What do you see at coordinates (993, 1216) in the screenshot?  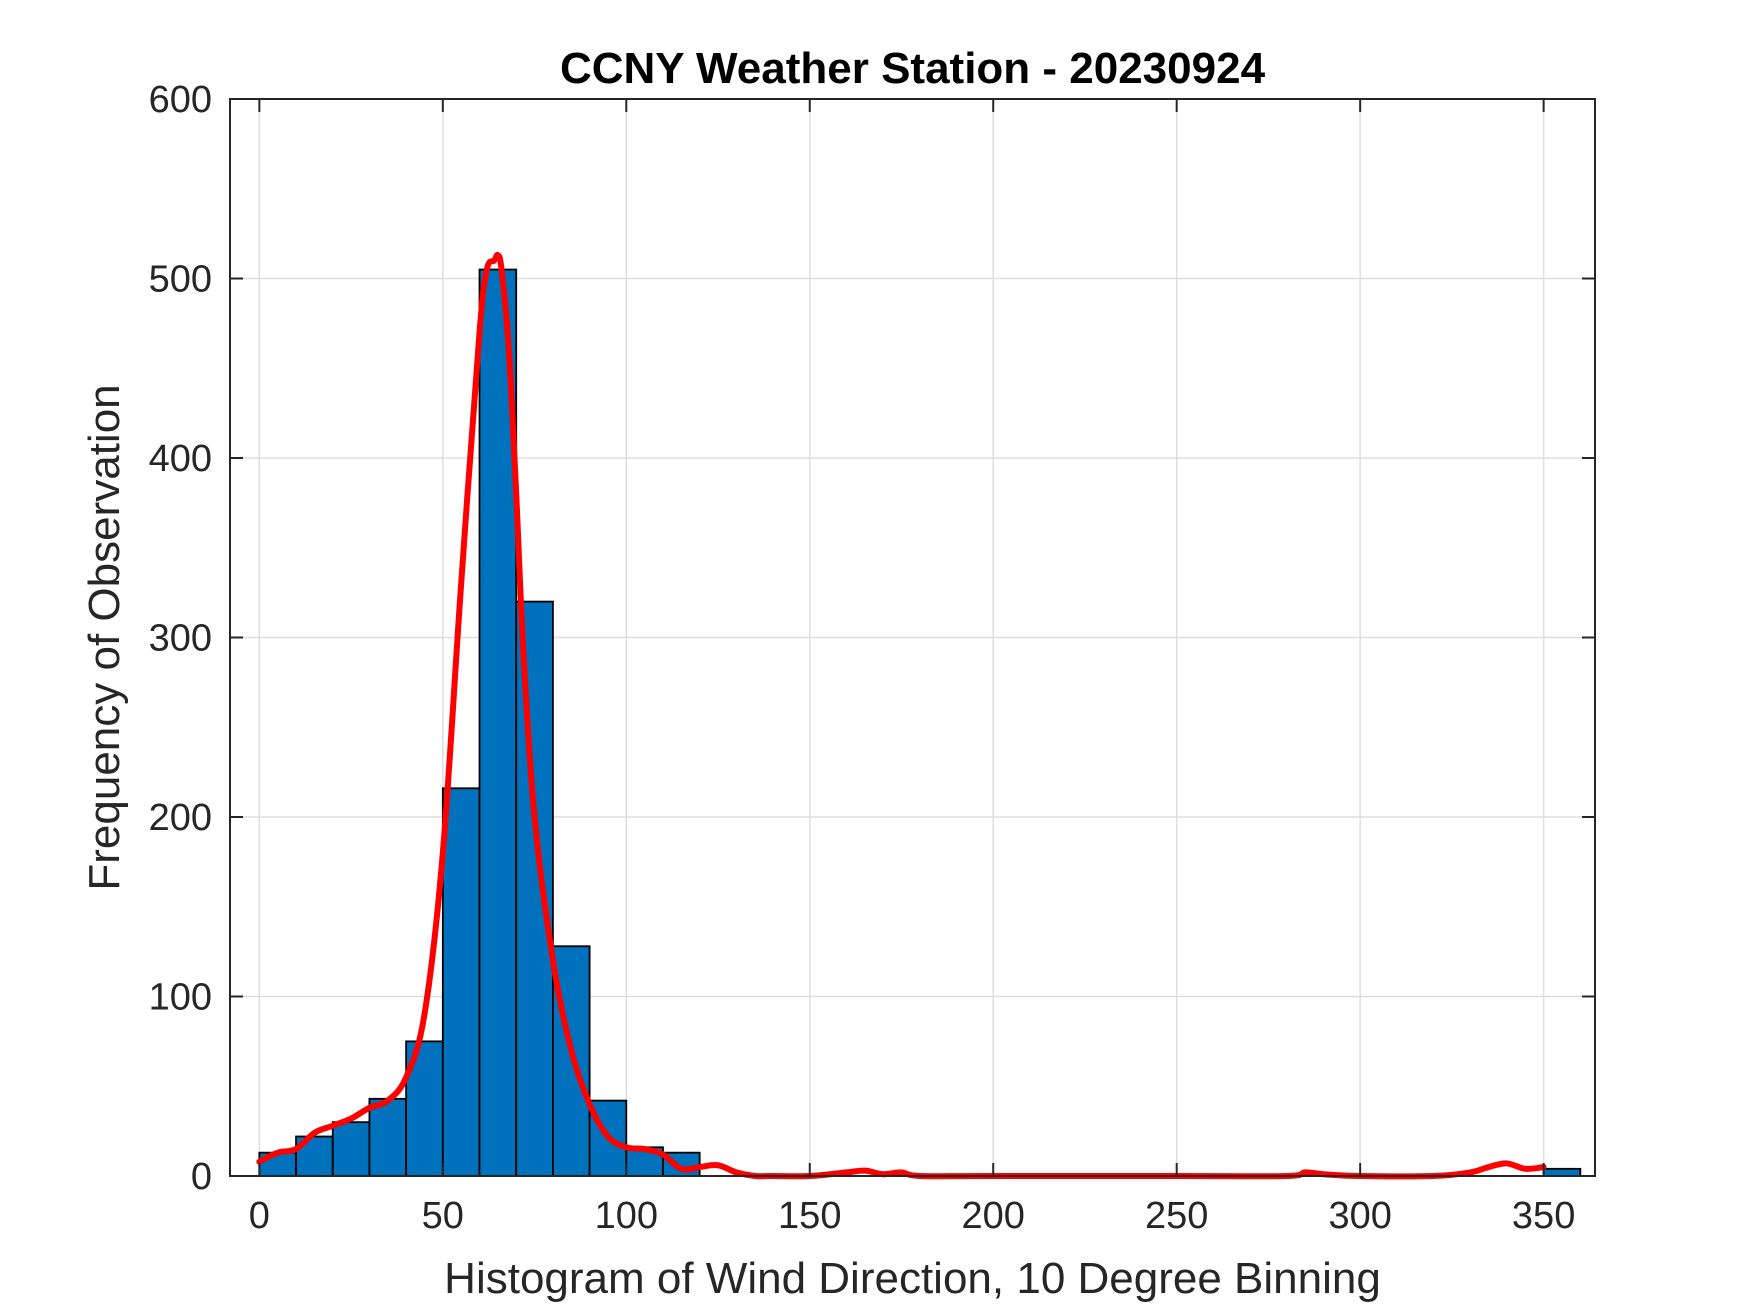 I see `x-tick-label: 200` at bounding box center [993, 1216].